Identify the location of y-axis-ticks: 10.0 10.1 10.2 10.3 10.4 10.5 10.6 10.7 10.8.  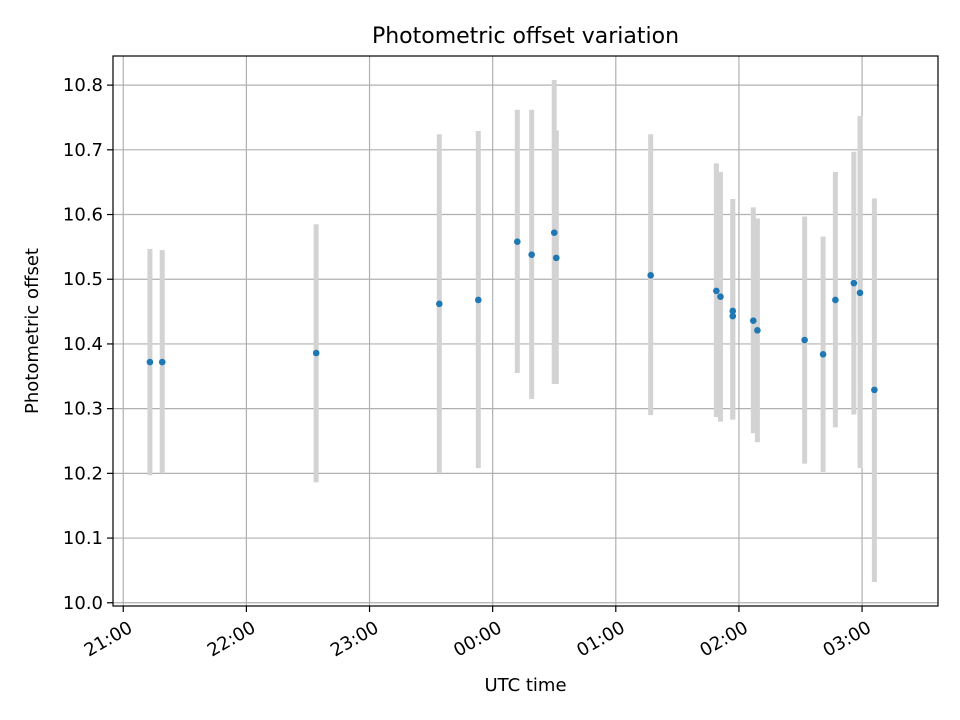
(88, 344).